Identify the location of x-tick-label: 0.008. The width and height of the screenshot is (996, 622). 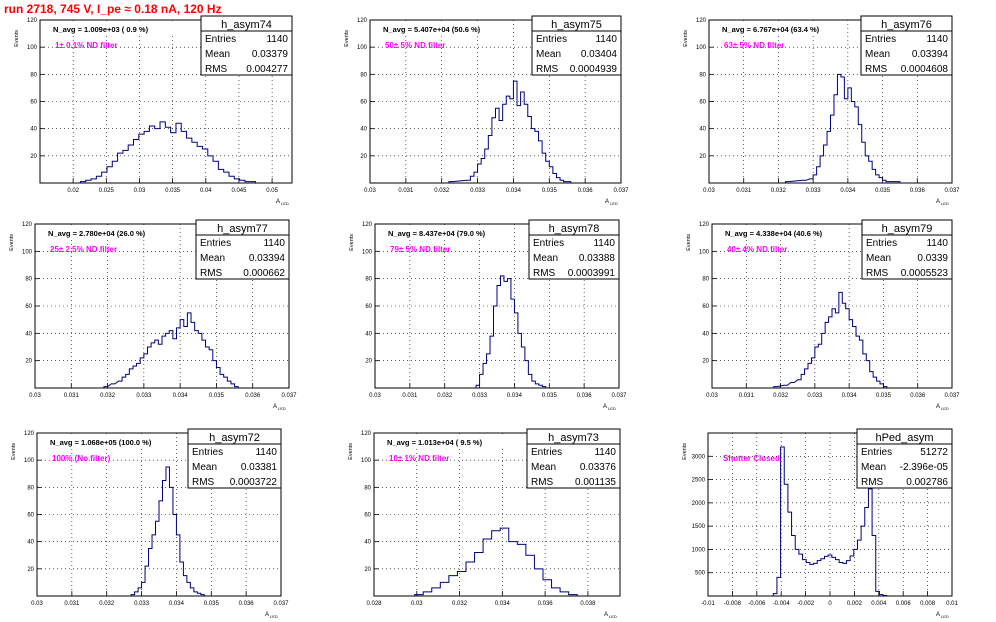
(928, 604).